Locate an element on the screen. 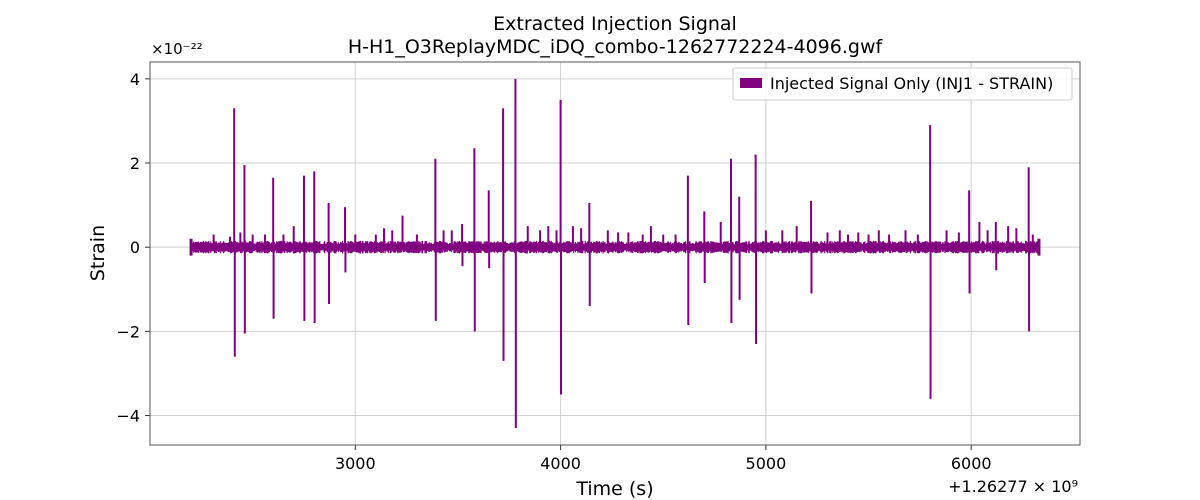  y-tick-label: −4 is located at coordinates (128, 416).